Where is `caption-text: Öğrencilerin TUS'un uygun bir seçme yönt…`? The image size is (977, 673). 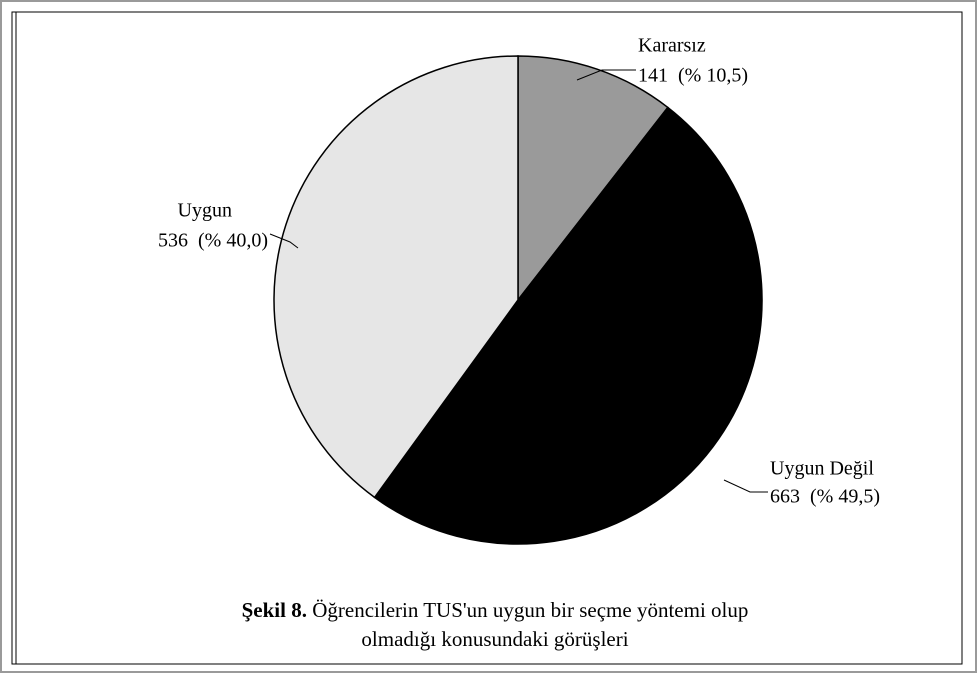
caption-text: Öğrencilerin TUS'un uygun bir seçme yönt… is located at coordinates (530, 624).